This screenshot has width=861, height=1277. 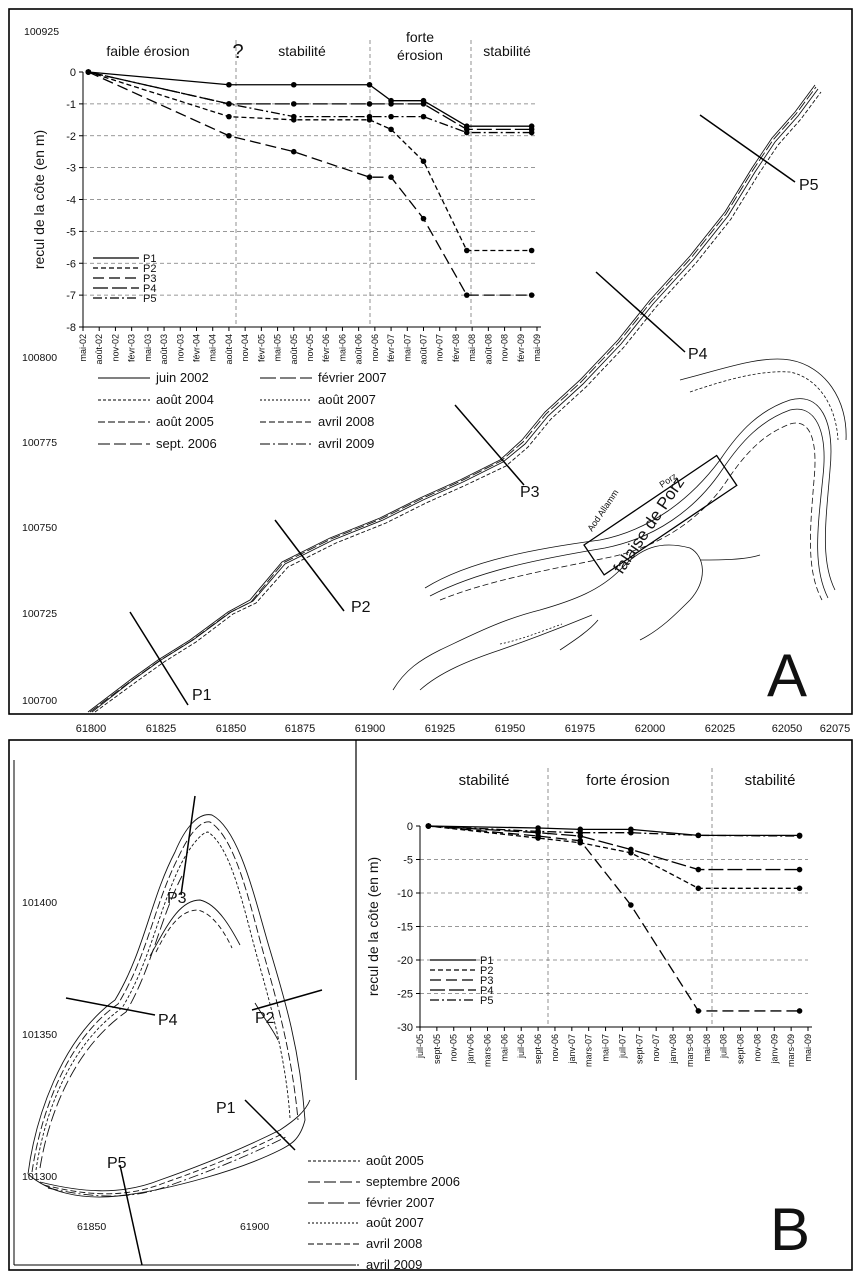 I want to click on profile-label-p1: P1, so click(x=226, y=1108).